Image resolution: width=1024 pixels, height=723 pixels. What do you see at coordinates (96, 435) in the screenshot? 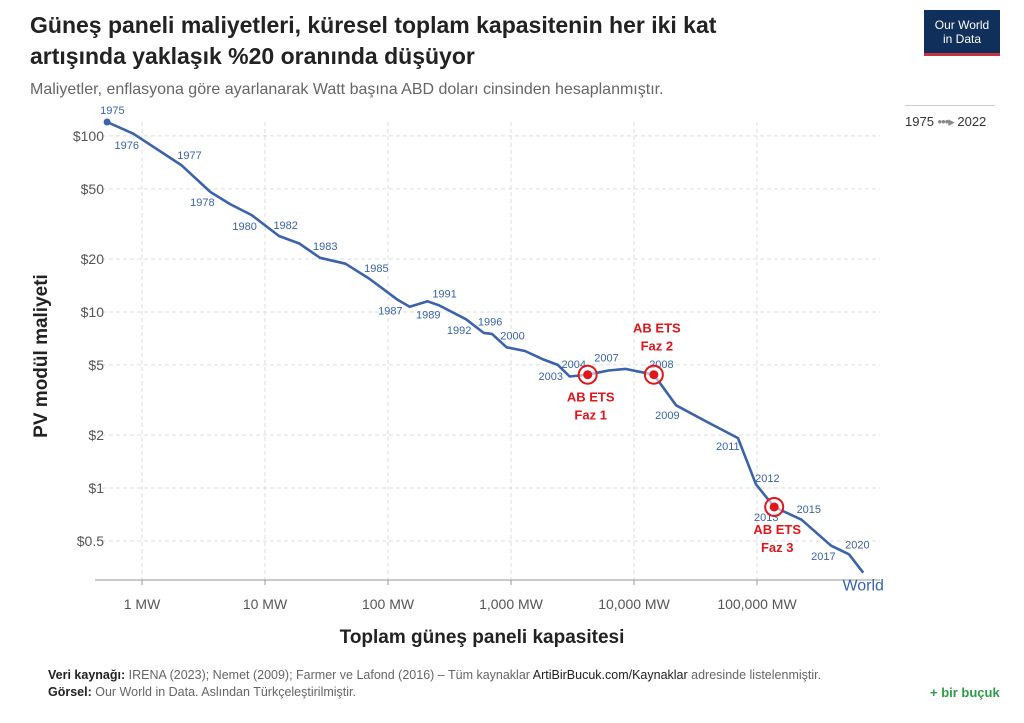
I see `y-tick-label: $2` at bounding box center [96, 435].